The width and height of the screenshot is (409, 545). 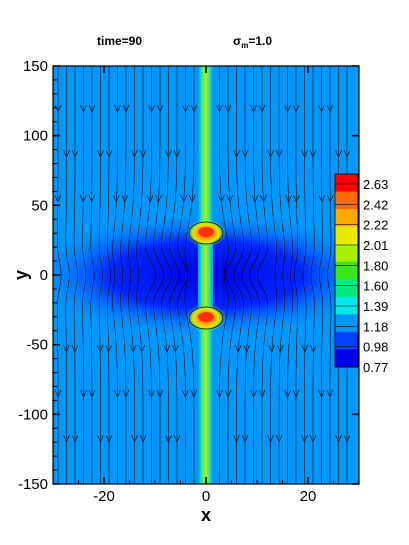 I want to click on y-tick-label: -150, so click(x=33, y=484).